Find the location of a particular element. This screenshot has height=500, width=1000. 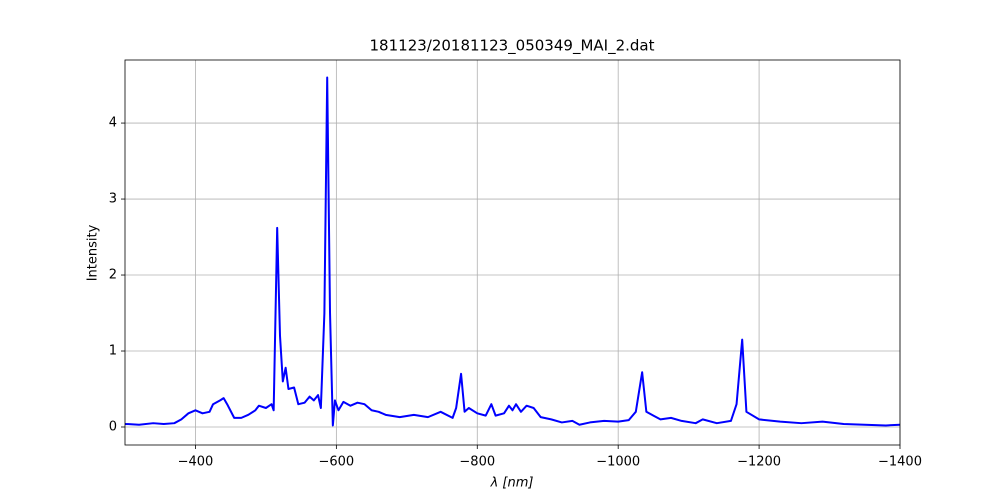

x-tick-label: −1200 is located at coordinates (759, 462).